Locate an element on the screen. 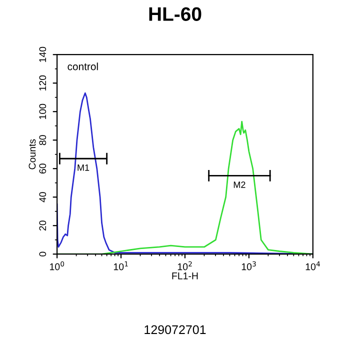 Image resolution: width=350 pixels, height=350 pixels. y-axis-title: Counts is located at coordinates (32, 154).